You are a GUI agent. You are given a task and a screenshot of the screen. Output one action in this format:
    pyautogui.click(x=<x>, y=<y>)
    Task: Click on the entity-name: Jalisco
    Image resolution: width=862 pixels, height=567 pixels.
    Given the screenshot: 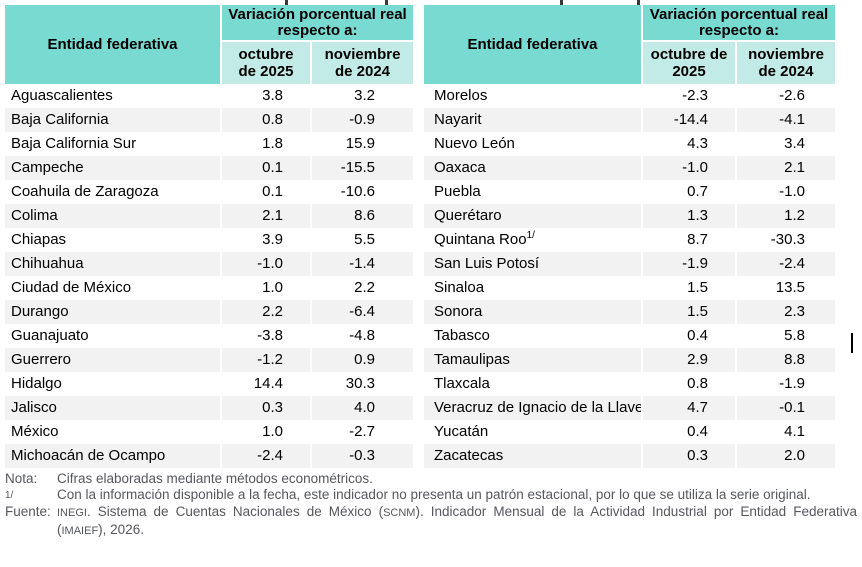 What is the action you would take?
    pyautogui.click(x=112, y=408)
    